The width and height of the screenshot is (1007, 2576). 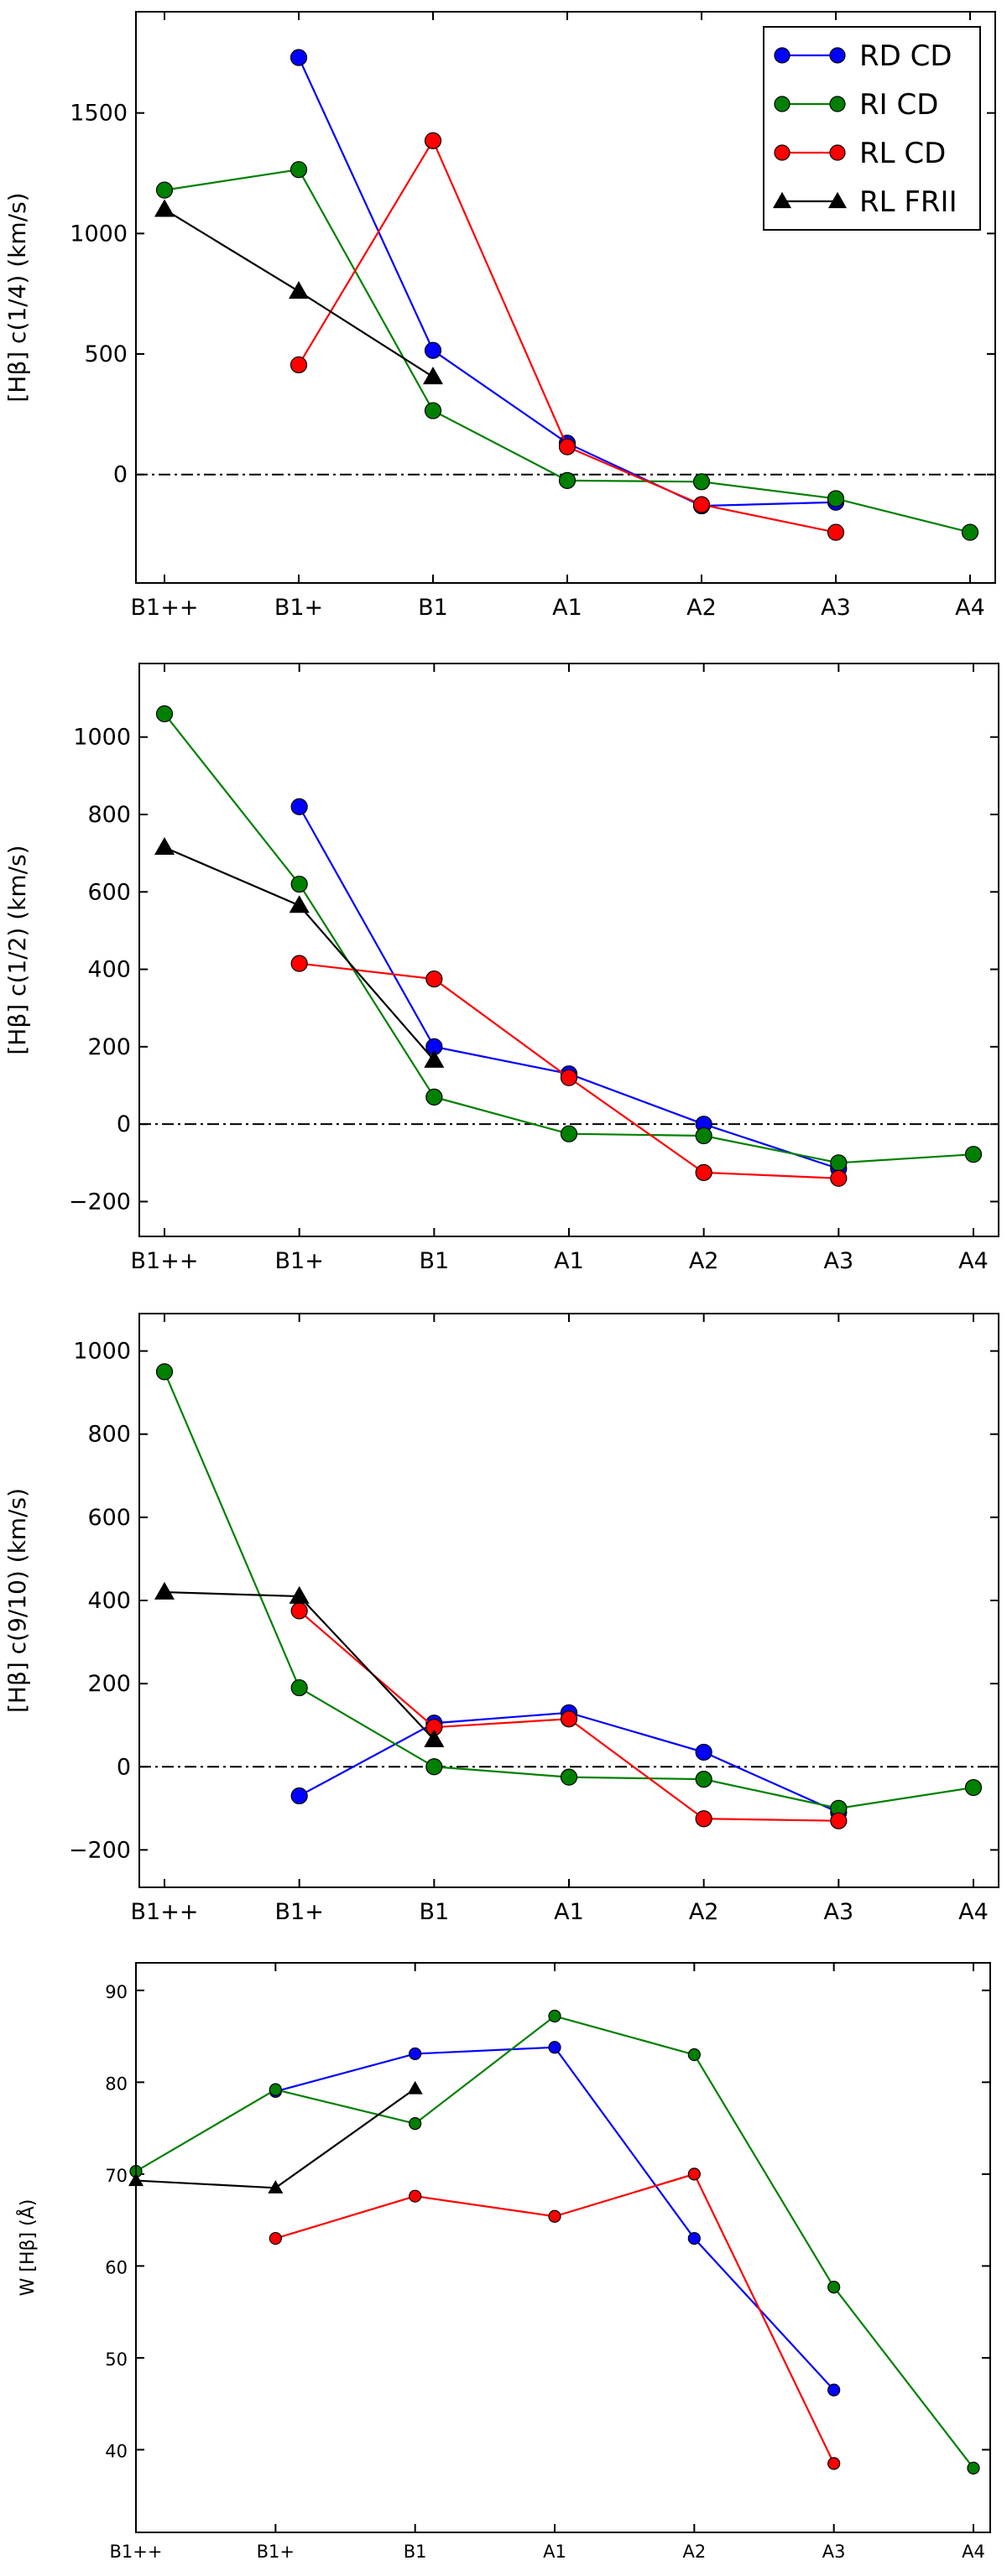 I want to click on series-rd-cd, so click(x=569, y=988).